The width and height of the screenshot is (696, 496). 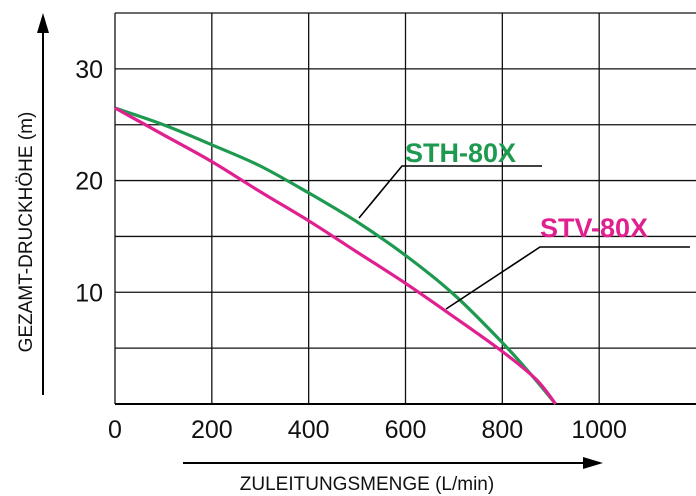 I want to click on x-axis-title: ZULEITUNGSMENGE (L/min), so click(x=367, y=484).